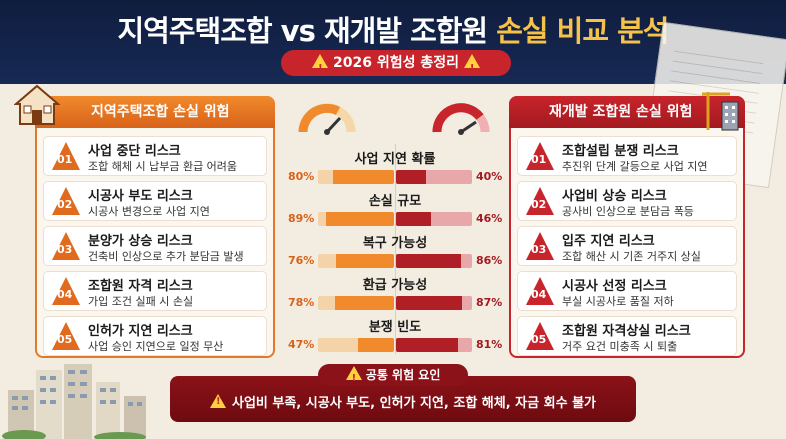 The height and width of the screenshot is (439, 786). What do you see at coordinates (156, 346) in the screenshot?
I see `risk-description: 사업 승인 지연으로 일정 무산` at bounding box center [156, 346].